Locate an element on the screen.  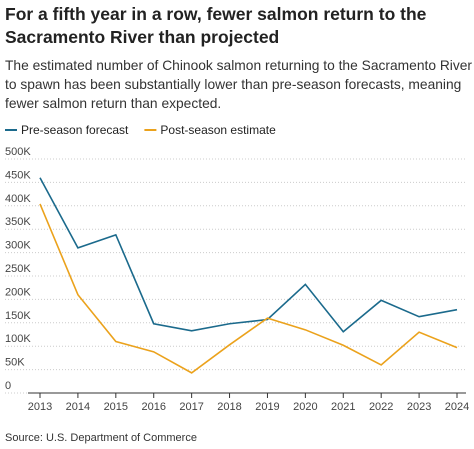
y-tick-label: 300K is located at coordinates (18, 246).